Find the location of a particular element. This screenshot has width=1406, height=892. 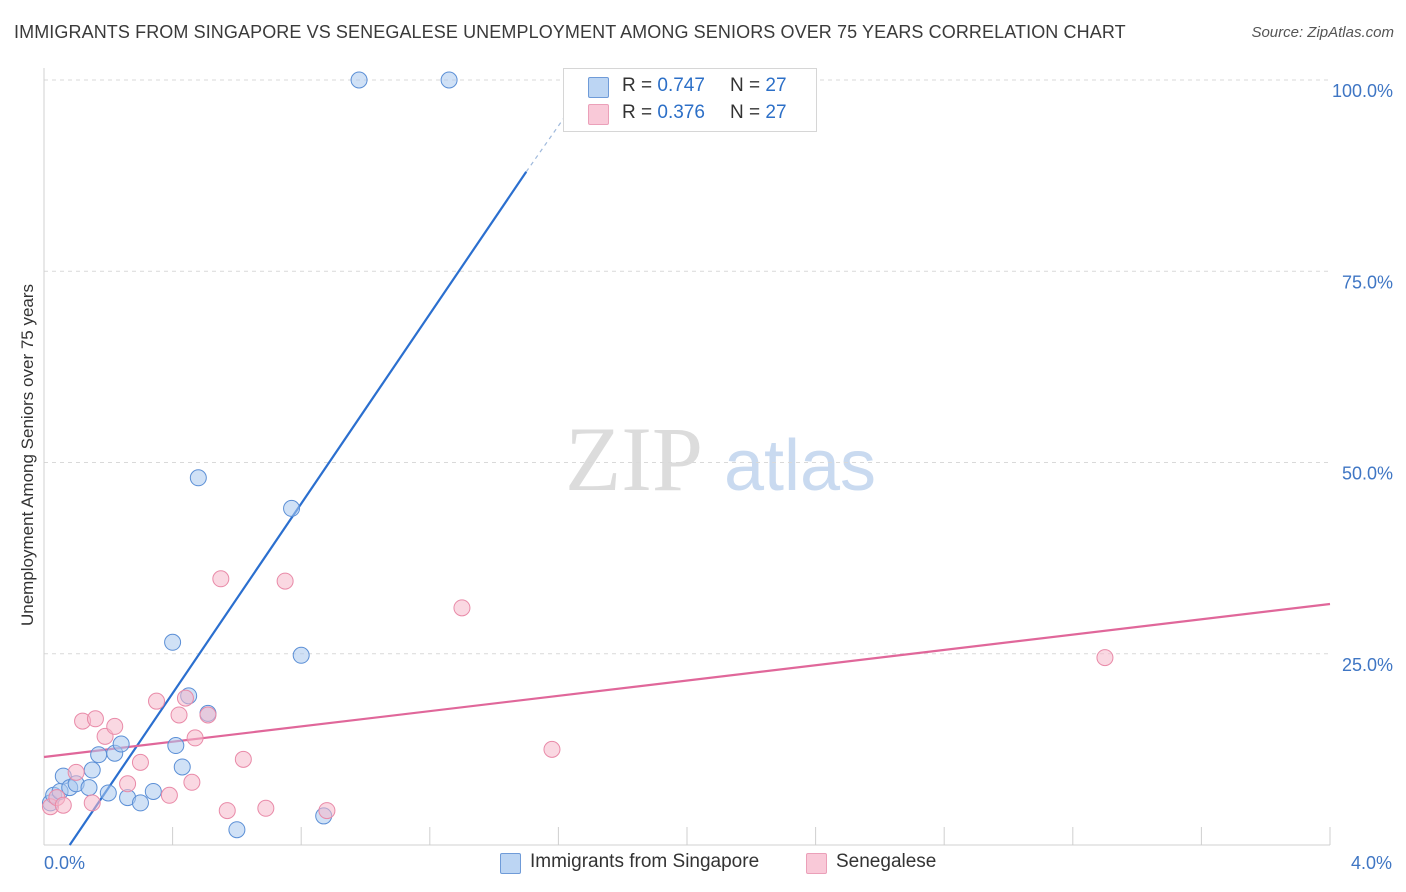

correlation-legend: R = 0.747 N = 27 R = 0.376 N = 27 is located at coordinates (690, 100).